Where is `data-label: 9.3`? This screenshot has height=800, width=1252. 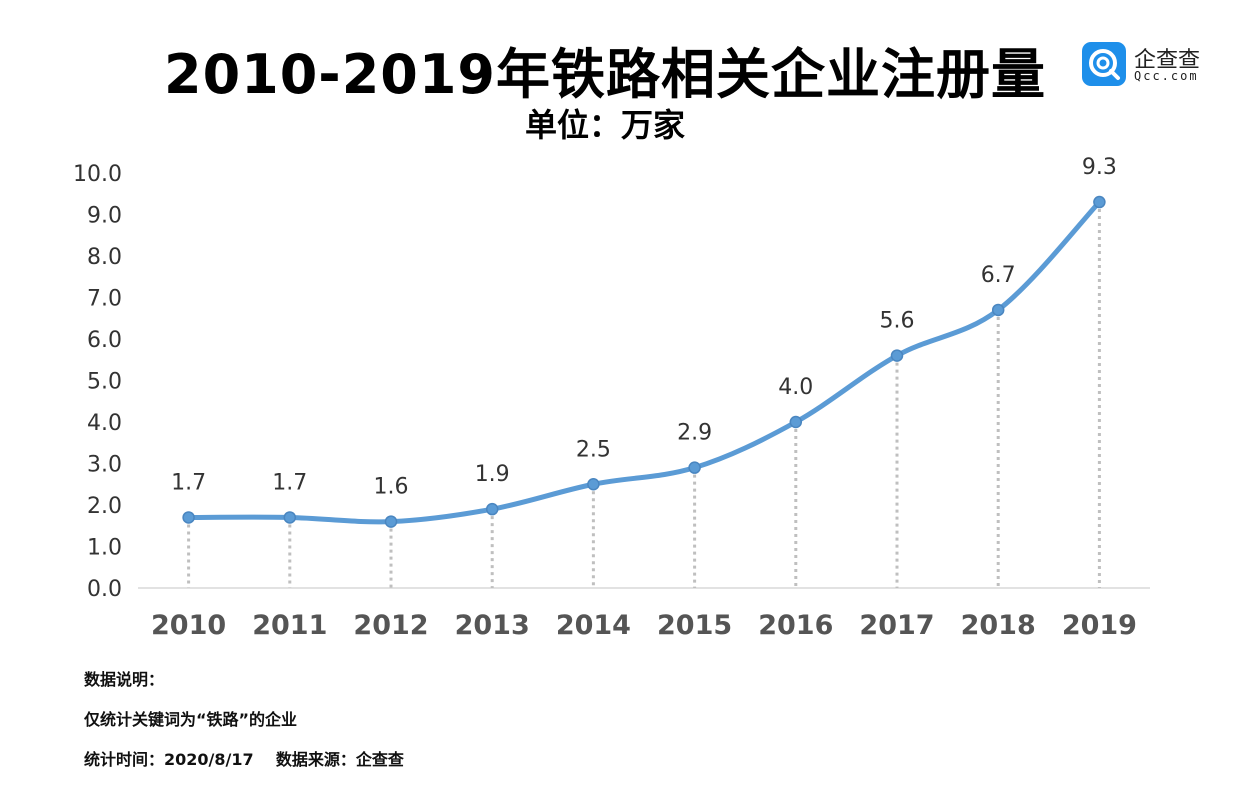 data-label: 9.3 is located at coordinates (1099, 167).